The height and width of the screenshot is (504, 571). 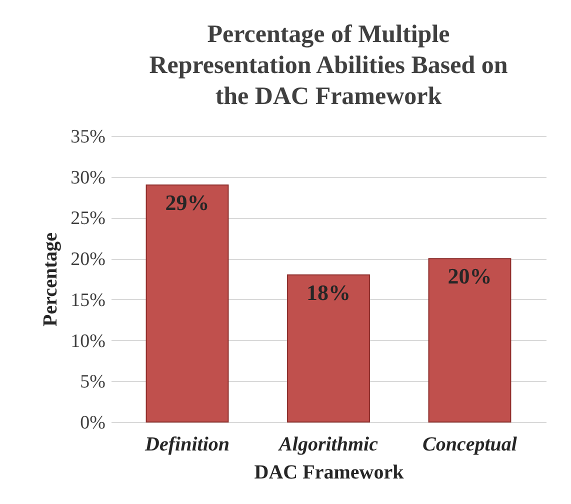 What do you see at coordinates (93, 382) in the screenshot?
I see `y-tick-label: 5%` at bounding box center [93, 382].